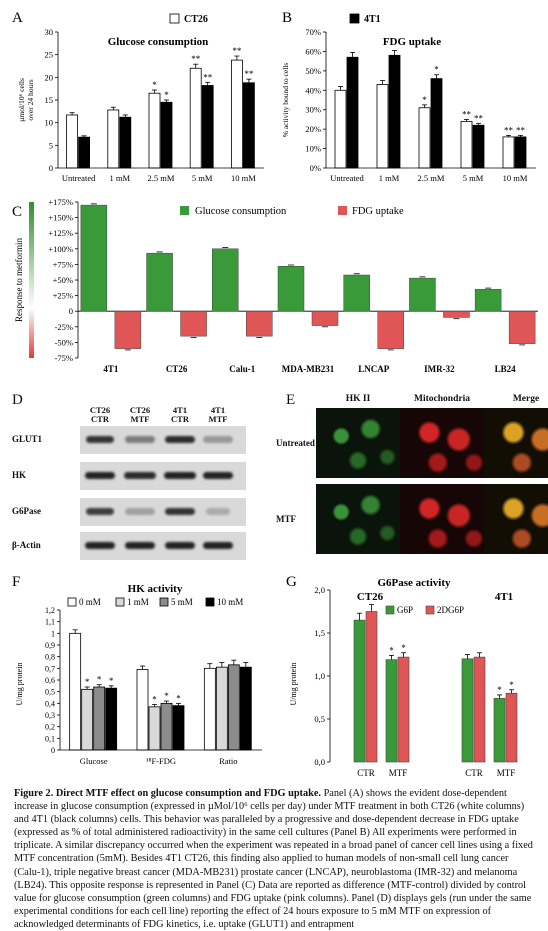 This screenshot has width=548, height=931. What do you see at coordinates (230, 602) in the screenshot?
I see `legend-label: 10 mM` at bounding box center [230, 602].